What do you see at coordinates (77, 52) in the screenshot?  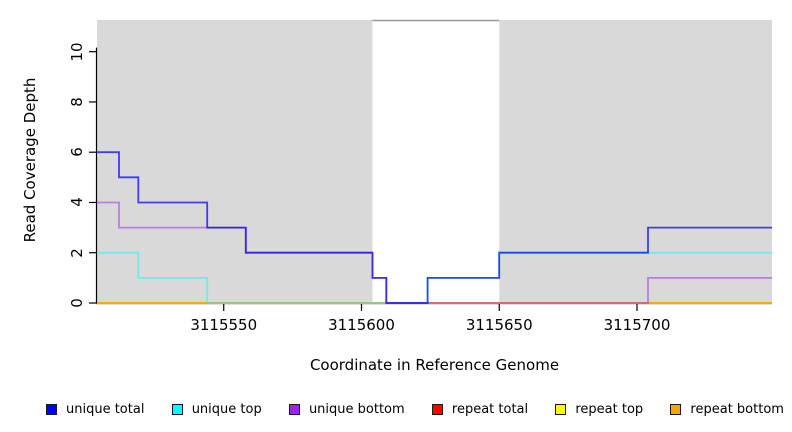 I see `y-tick-label: 10` at bounding box center [77, 52].